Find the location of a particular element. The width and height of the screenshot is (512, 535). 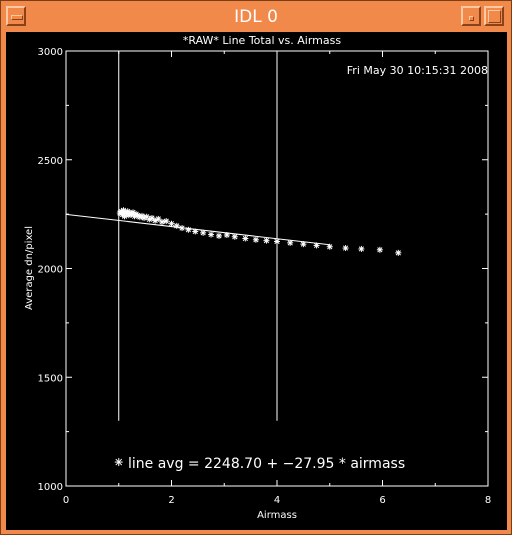

fit-line is located at coordinates (197, 229).